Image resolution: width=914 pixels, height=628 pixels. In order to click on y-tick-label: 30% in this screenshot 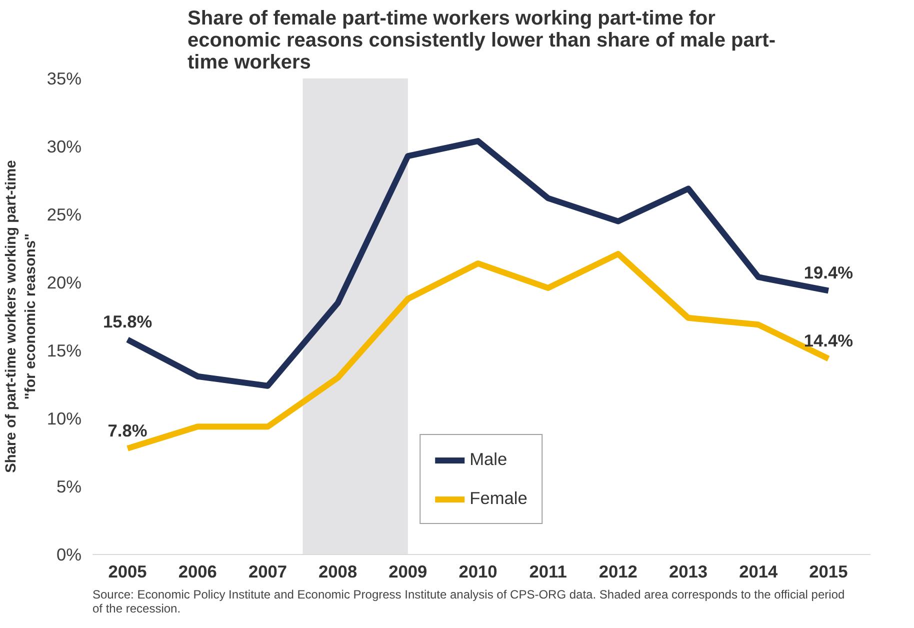, I will do `click(64, 146)`.